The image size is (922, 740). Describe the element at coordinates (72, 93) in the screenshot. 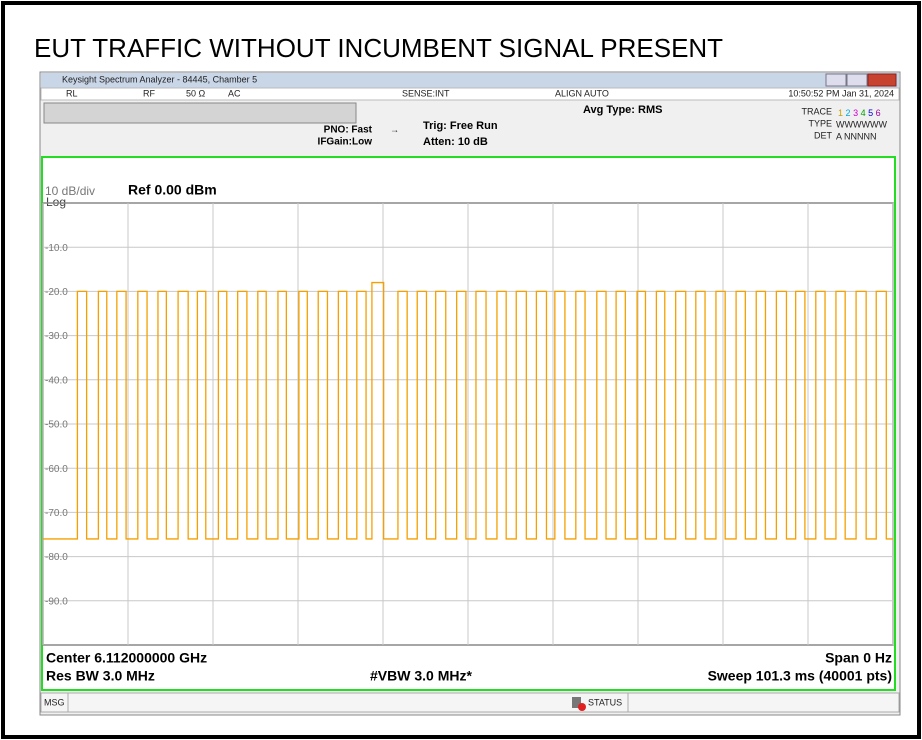

I see `toolbar-item: RL` at that location.